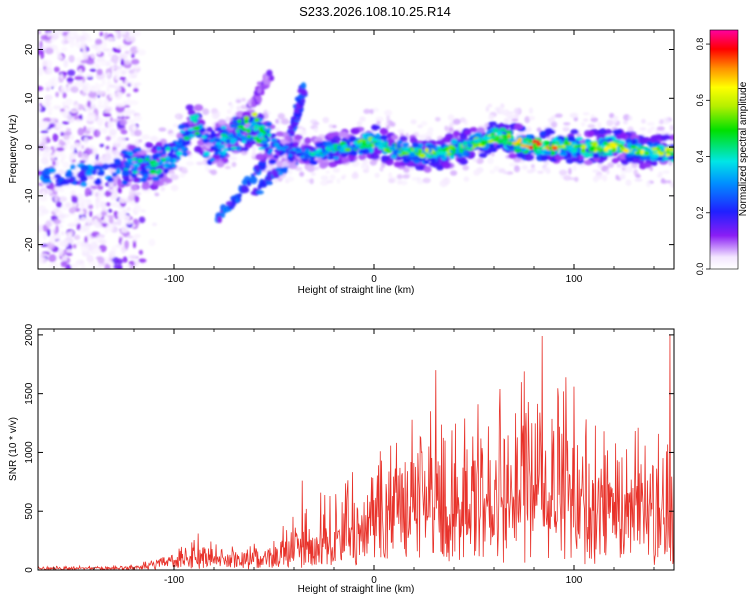  I want to click on snr-ylabel: SNR (10 * v/v), so click(13, 449).